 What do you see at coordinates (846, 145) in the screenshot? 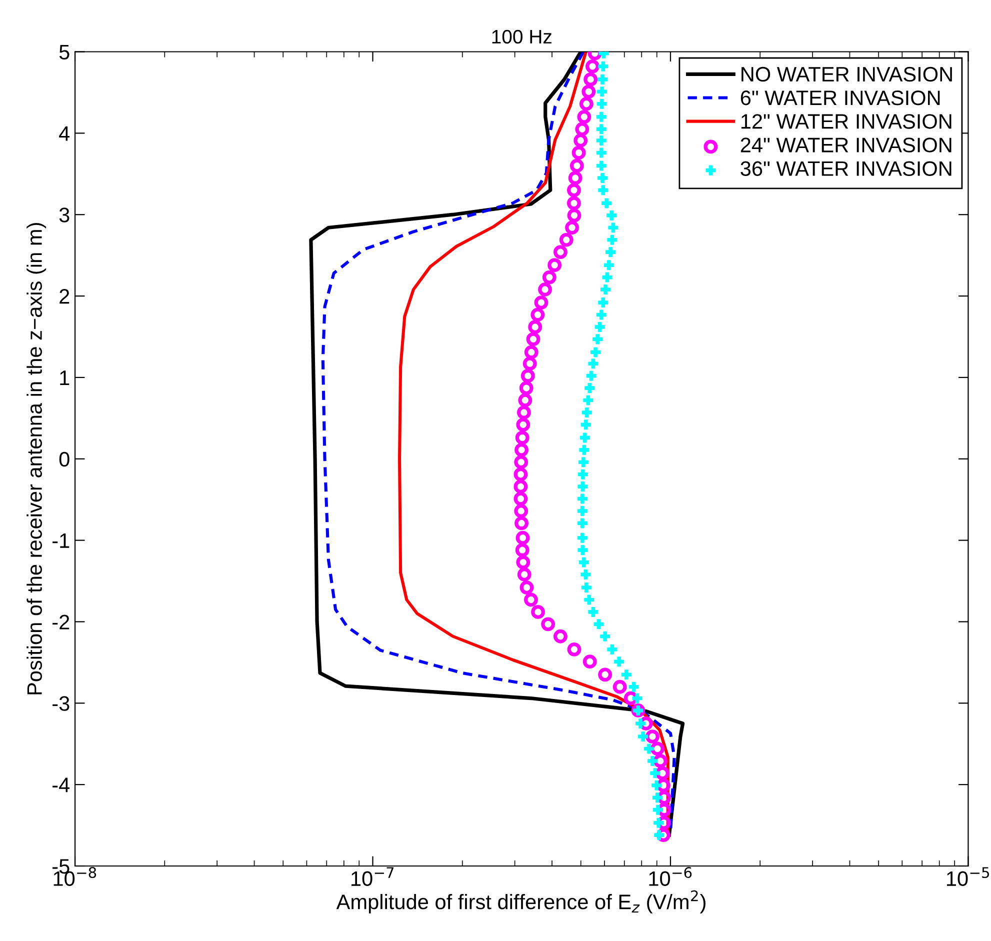
I see `legend-label: 24" WATER INVASION` at bounding box center [846, 145].